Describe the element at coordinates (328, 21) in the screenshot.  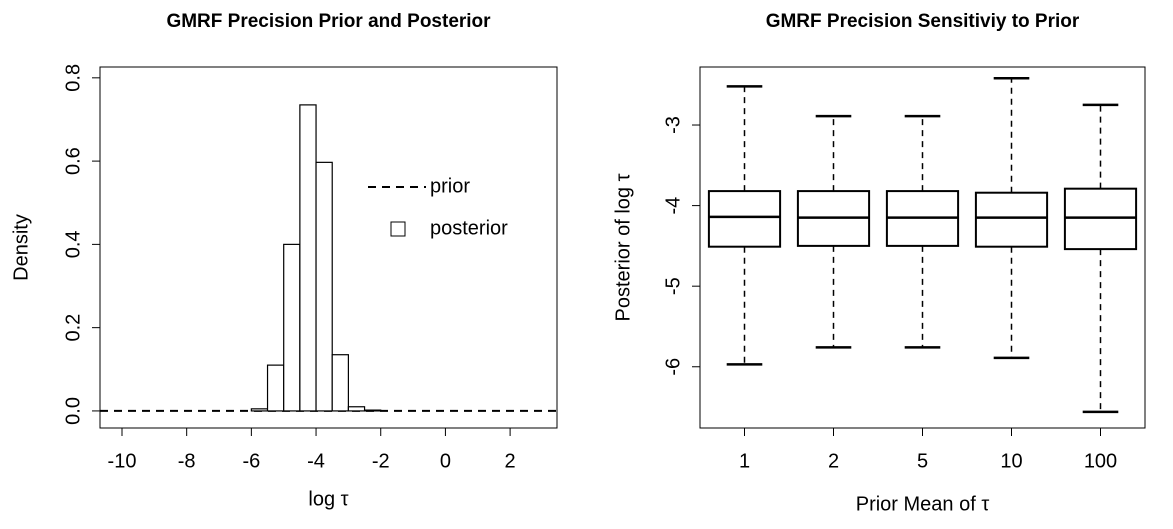
I see `chart-title: GMRF Precision Prior and Posterior` at that location.